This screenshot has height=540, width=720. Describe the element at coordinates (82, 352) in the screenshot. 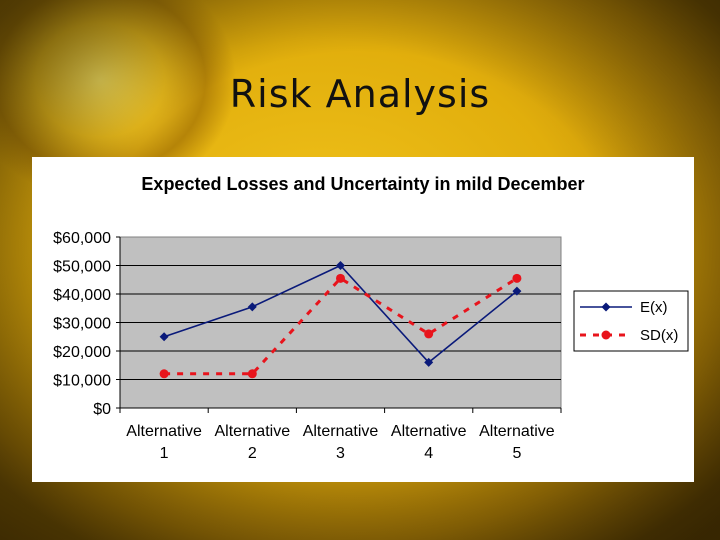

I see `y-tick-label: $20,000` at that location.